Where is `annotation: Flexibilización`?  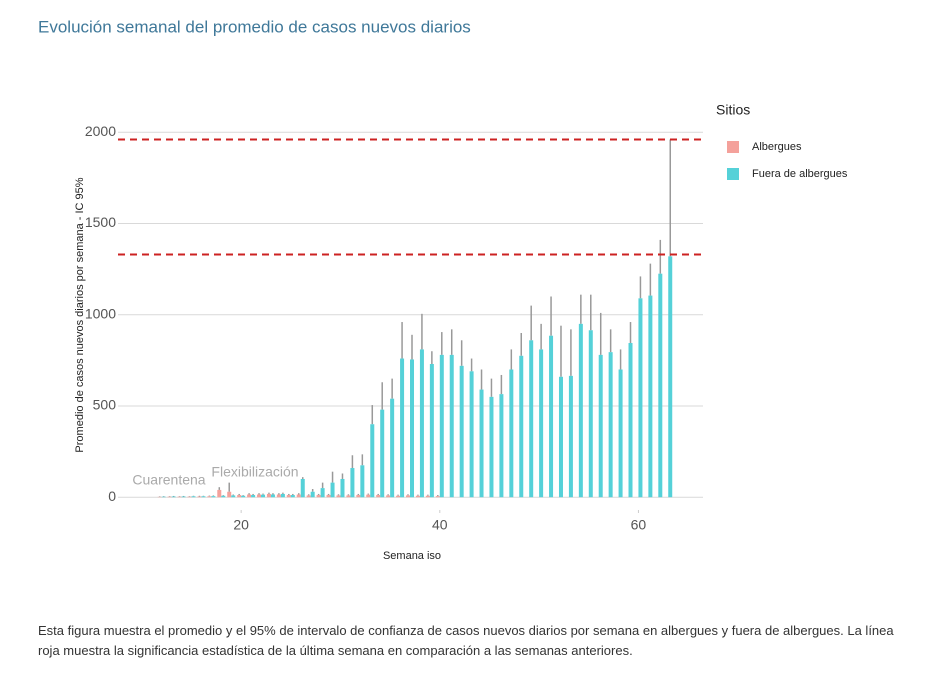 annotation: Flexibilización is located at coordinates (254, 472).